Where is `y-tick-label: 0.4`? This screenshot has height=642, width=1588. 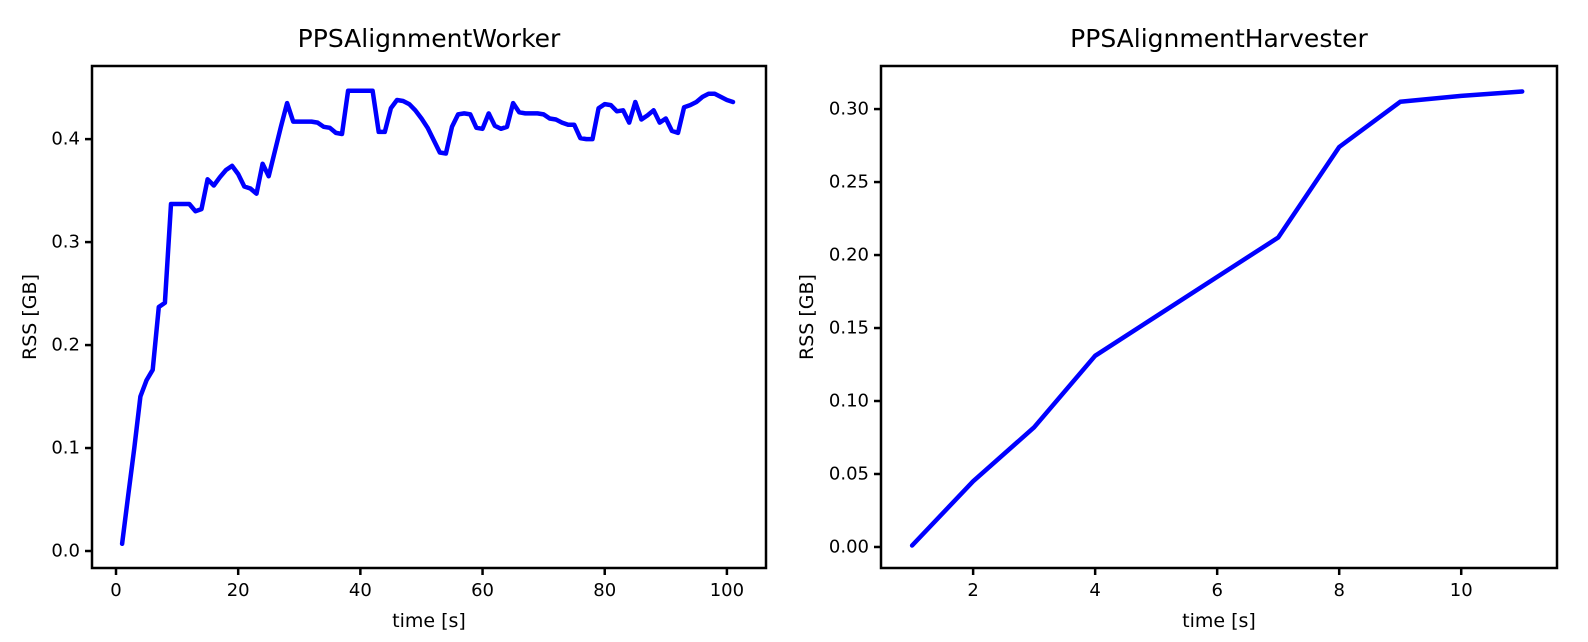 y-tick-label: 0.4 is located at coordinates (65, 139).